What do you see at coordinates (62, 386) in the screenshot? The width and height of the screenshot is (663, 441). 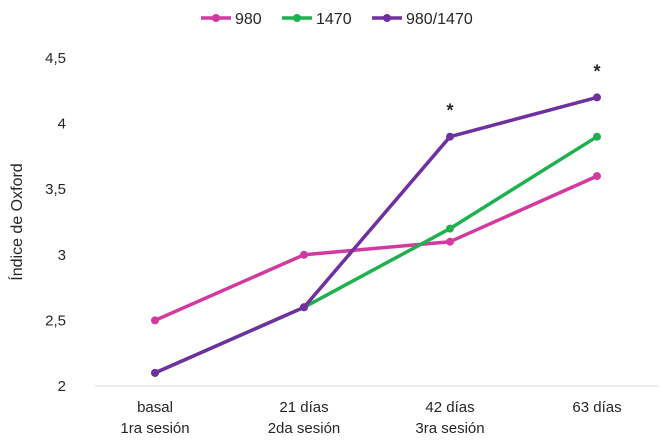 I see `y-tick-label: 2` at bounding box center [62, 386].